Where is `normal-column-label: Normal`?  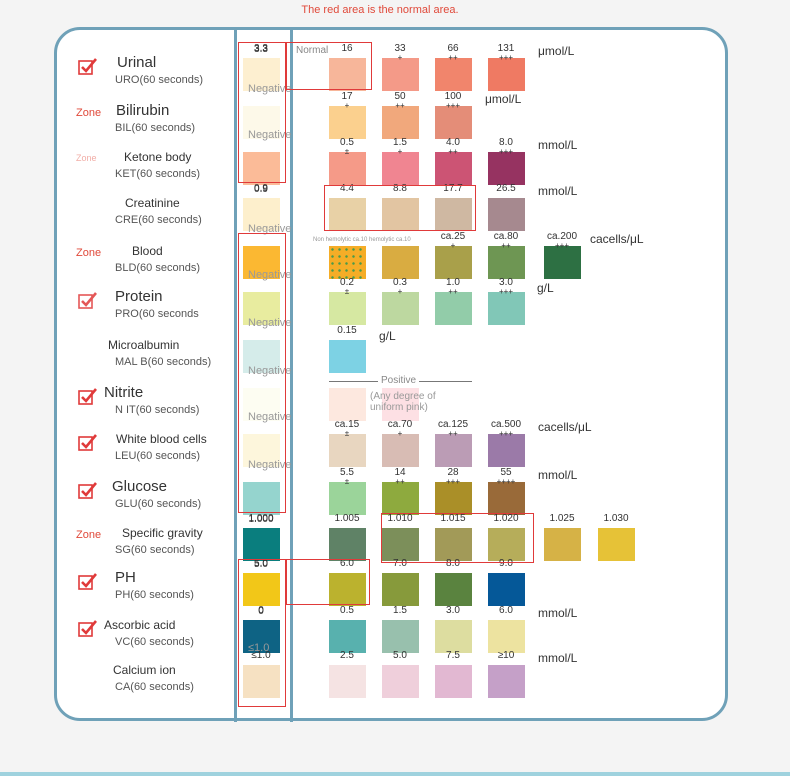 normal-column-label: Normal is located at coordinates (312, 50).